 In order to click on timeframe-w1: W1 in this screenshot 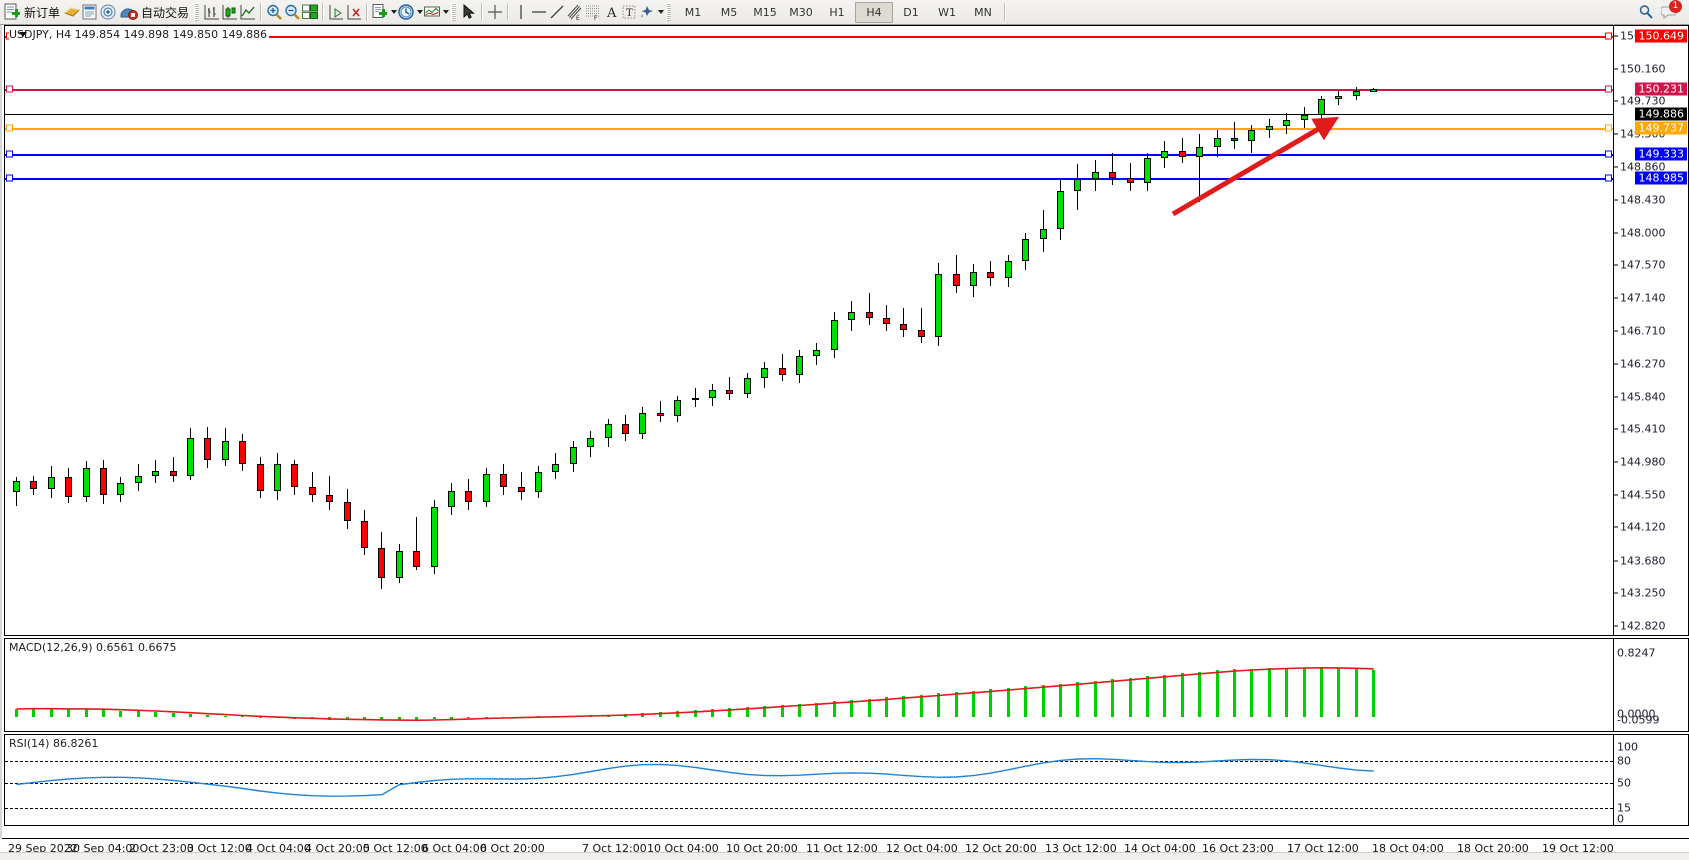, I will do `click(947, 12)`.